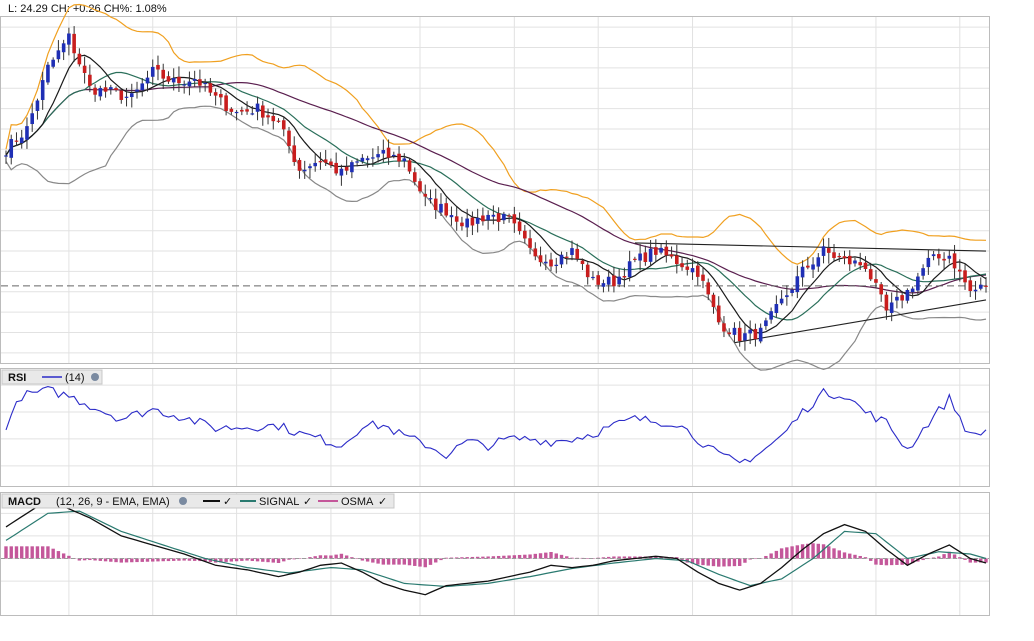 Image resolution: width=1034 pixels, height=641 pixels. What do you see at coordinates (810, 247) in the screenshot?
I see `upper-trendline` at bounding box center [810, 247].